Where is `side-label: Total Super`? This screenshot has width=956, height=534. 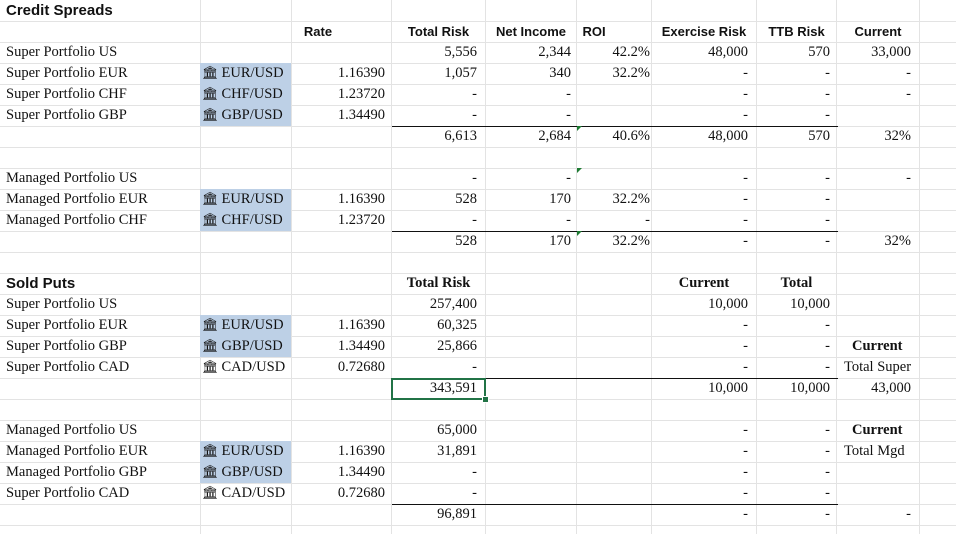
side-label: Total Super is located at coordinates (878, 367).